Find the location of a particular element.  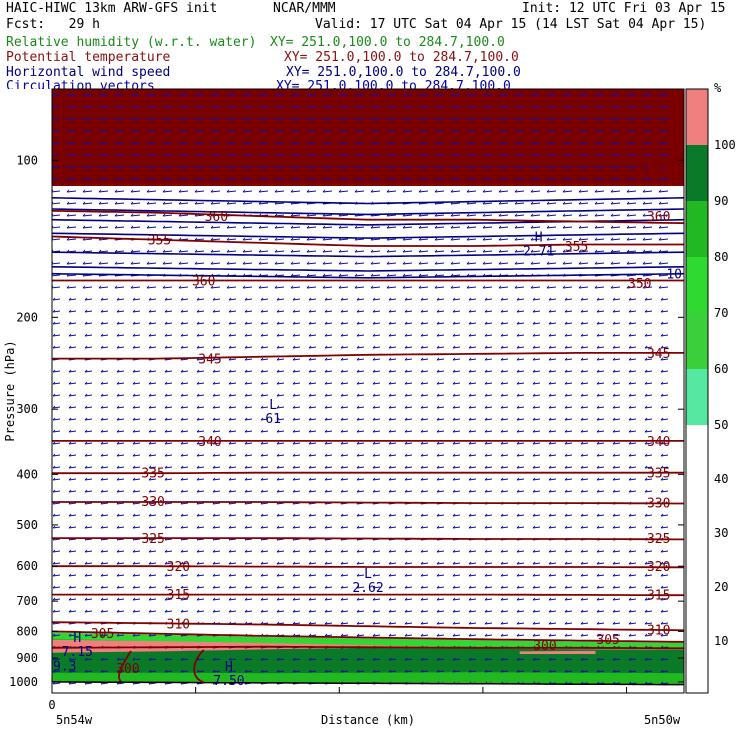

fcst-label: Fcst: 29 h is located at coordinates (53, 24).